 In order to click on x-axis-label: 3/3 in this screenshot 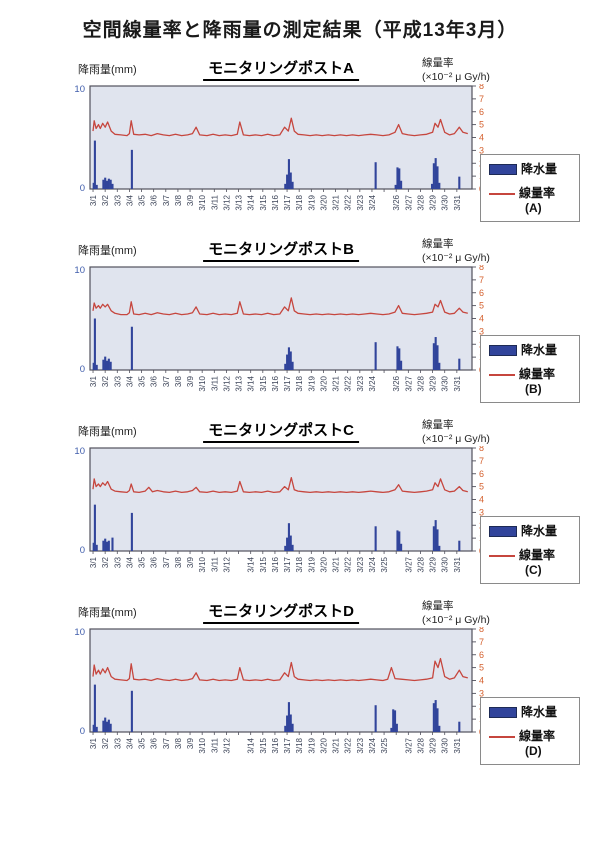, I will do `click(117, 562)`.